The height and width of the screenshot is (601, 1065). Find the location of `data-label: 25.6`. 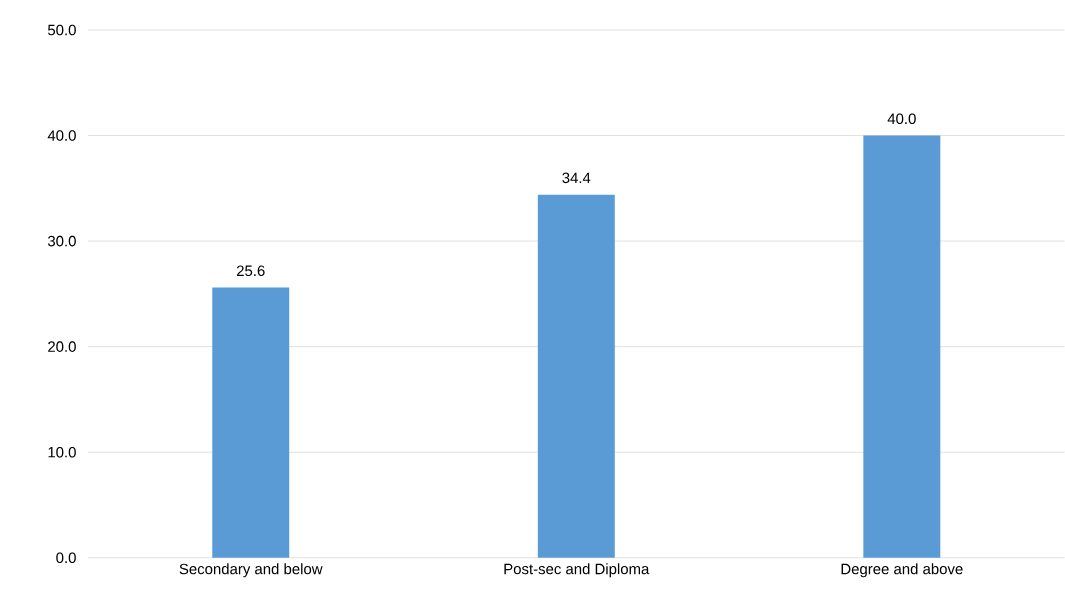

data-label: 25.6 is located at coordinates (250, 271).